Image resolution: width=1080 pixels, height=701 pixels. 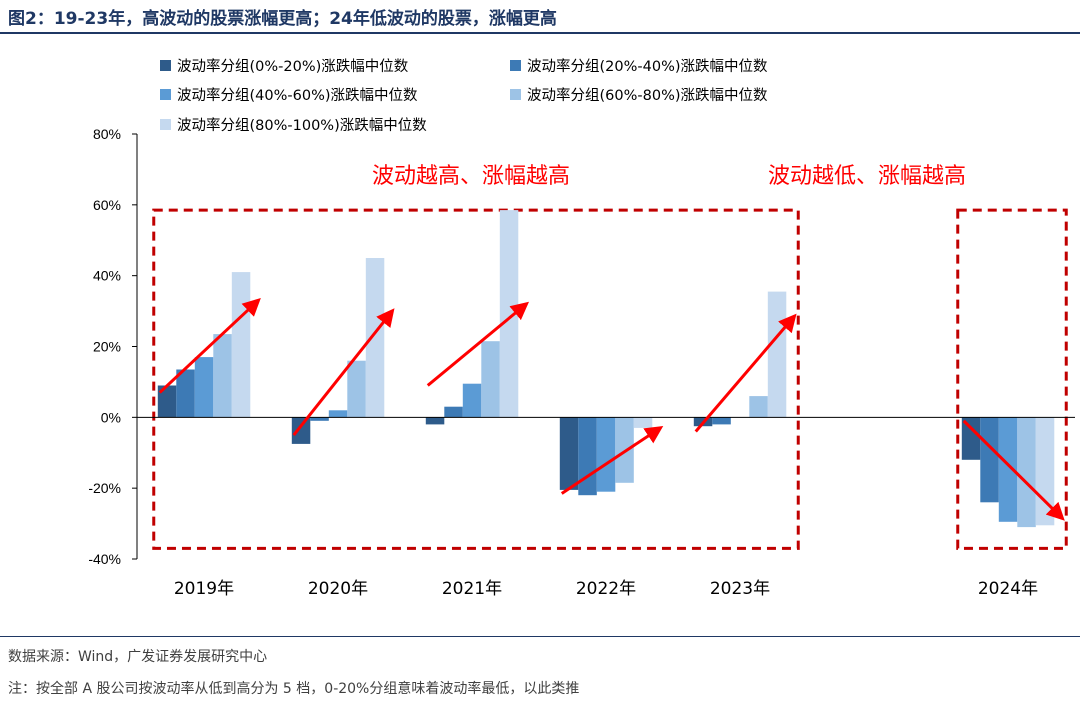 What do you see at coordinates (107, 276) in the screenshot?
I see `y-tick-label: 40%` at bounding box center [107, 276].